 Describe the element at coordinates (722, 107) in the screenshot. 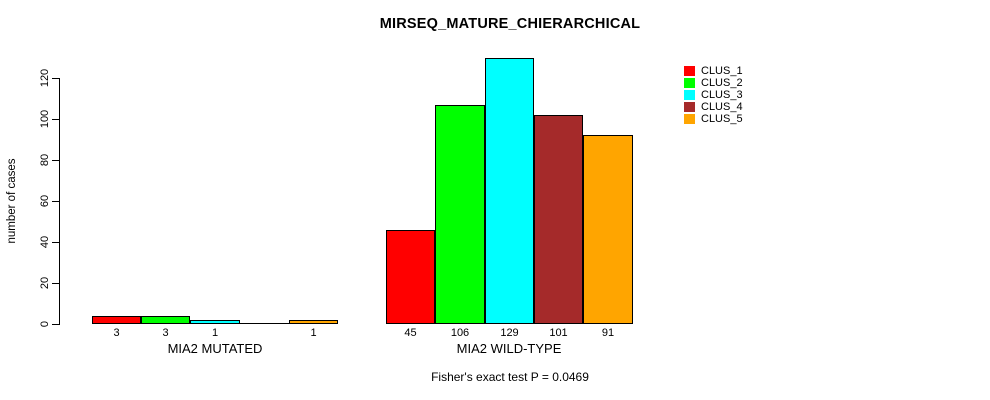

I see `legend-label-clus-4: CLUS_4` at that location.